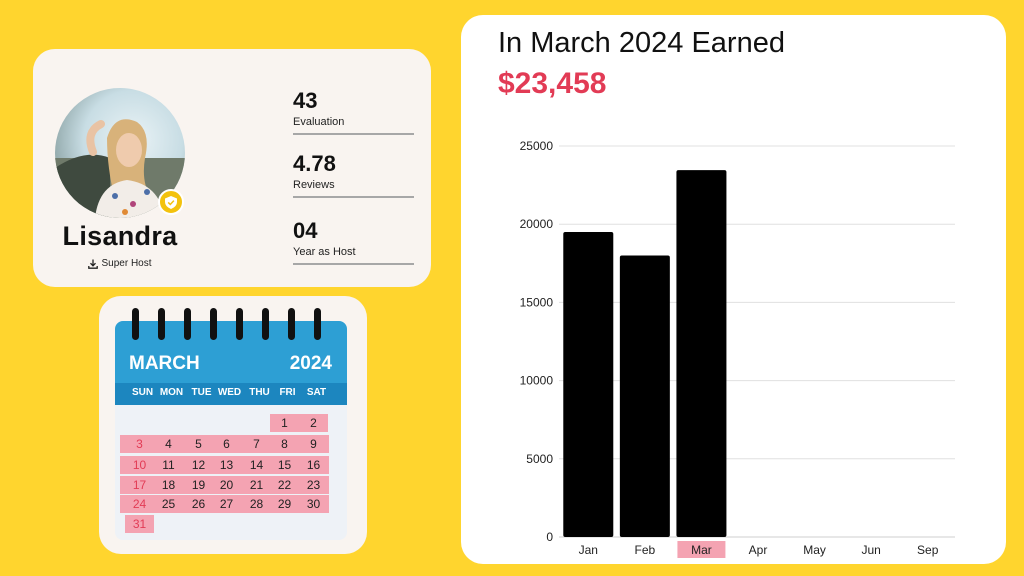 Image resolution: width=1024 pixels, height=576 pixels. What do you see at coordinates (284, 504) in the screenshot?
I see `calendar-day: 29` at bounding box center [284, 504].